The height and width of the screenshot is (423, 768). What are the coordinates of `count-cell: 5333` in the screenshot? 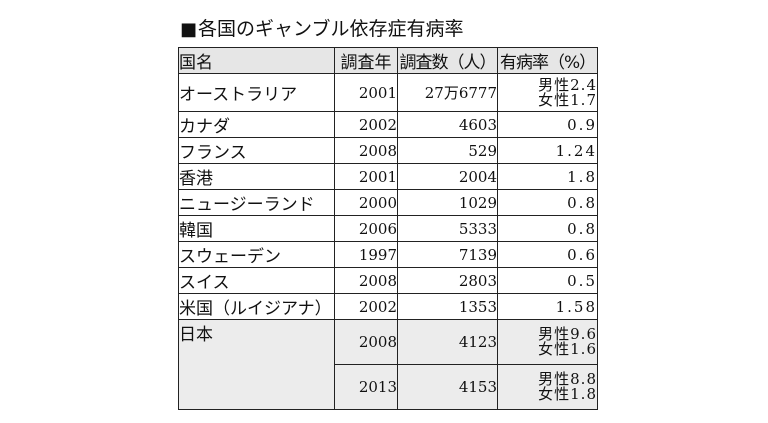 It's located at (447, 228).